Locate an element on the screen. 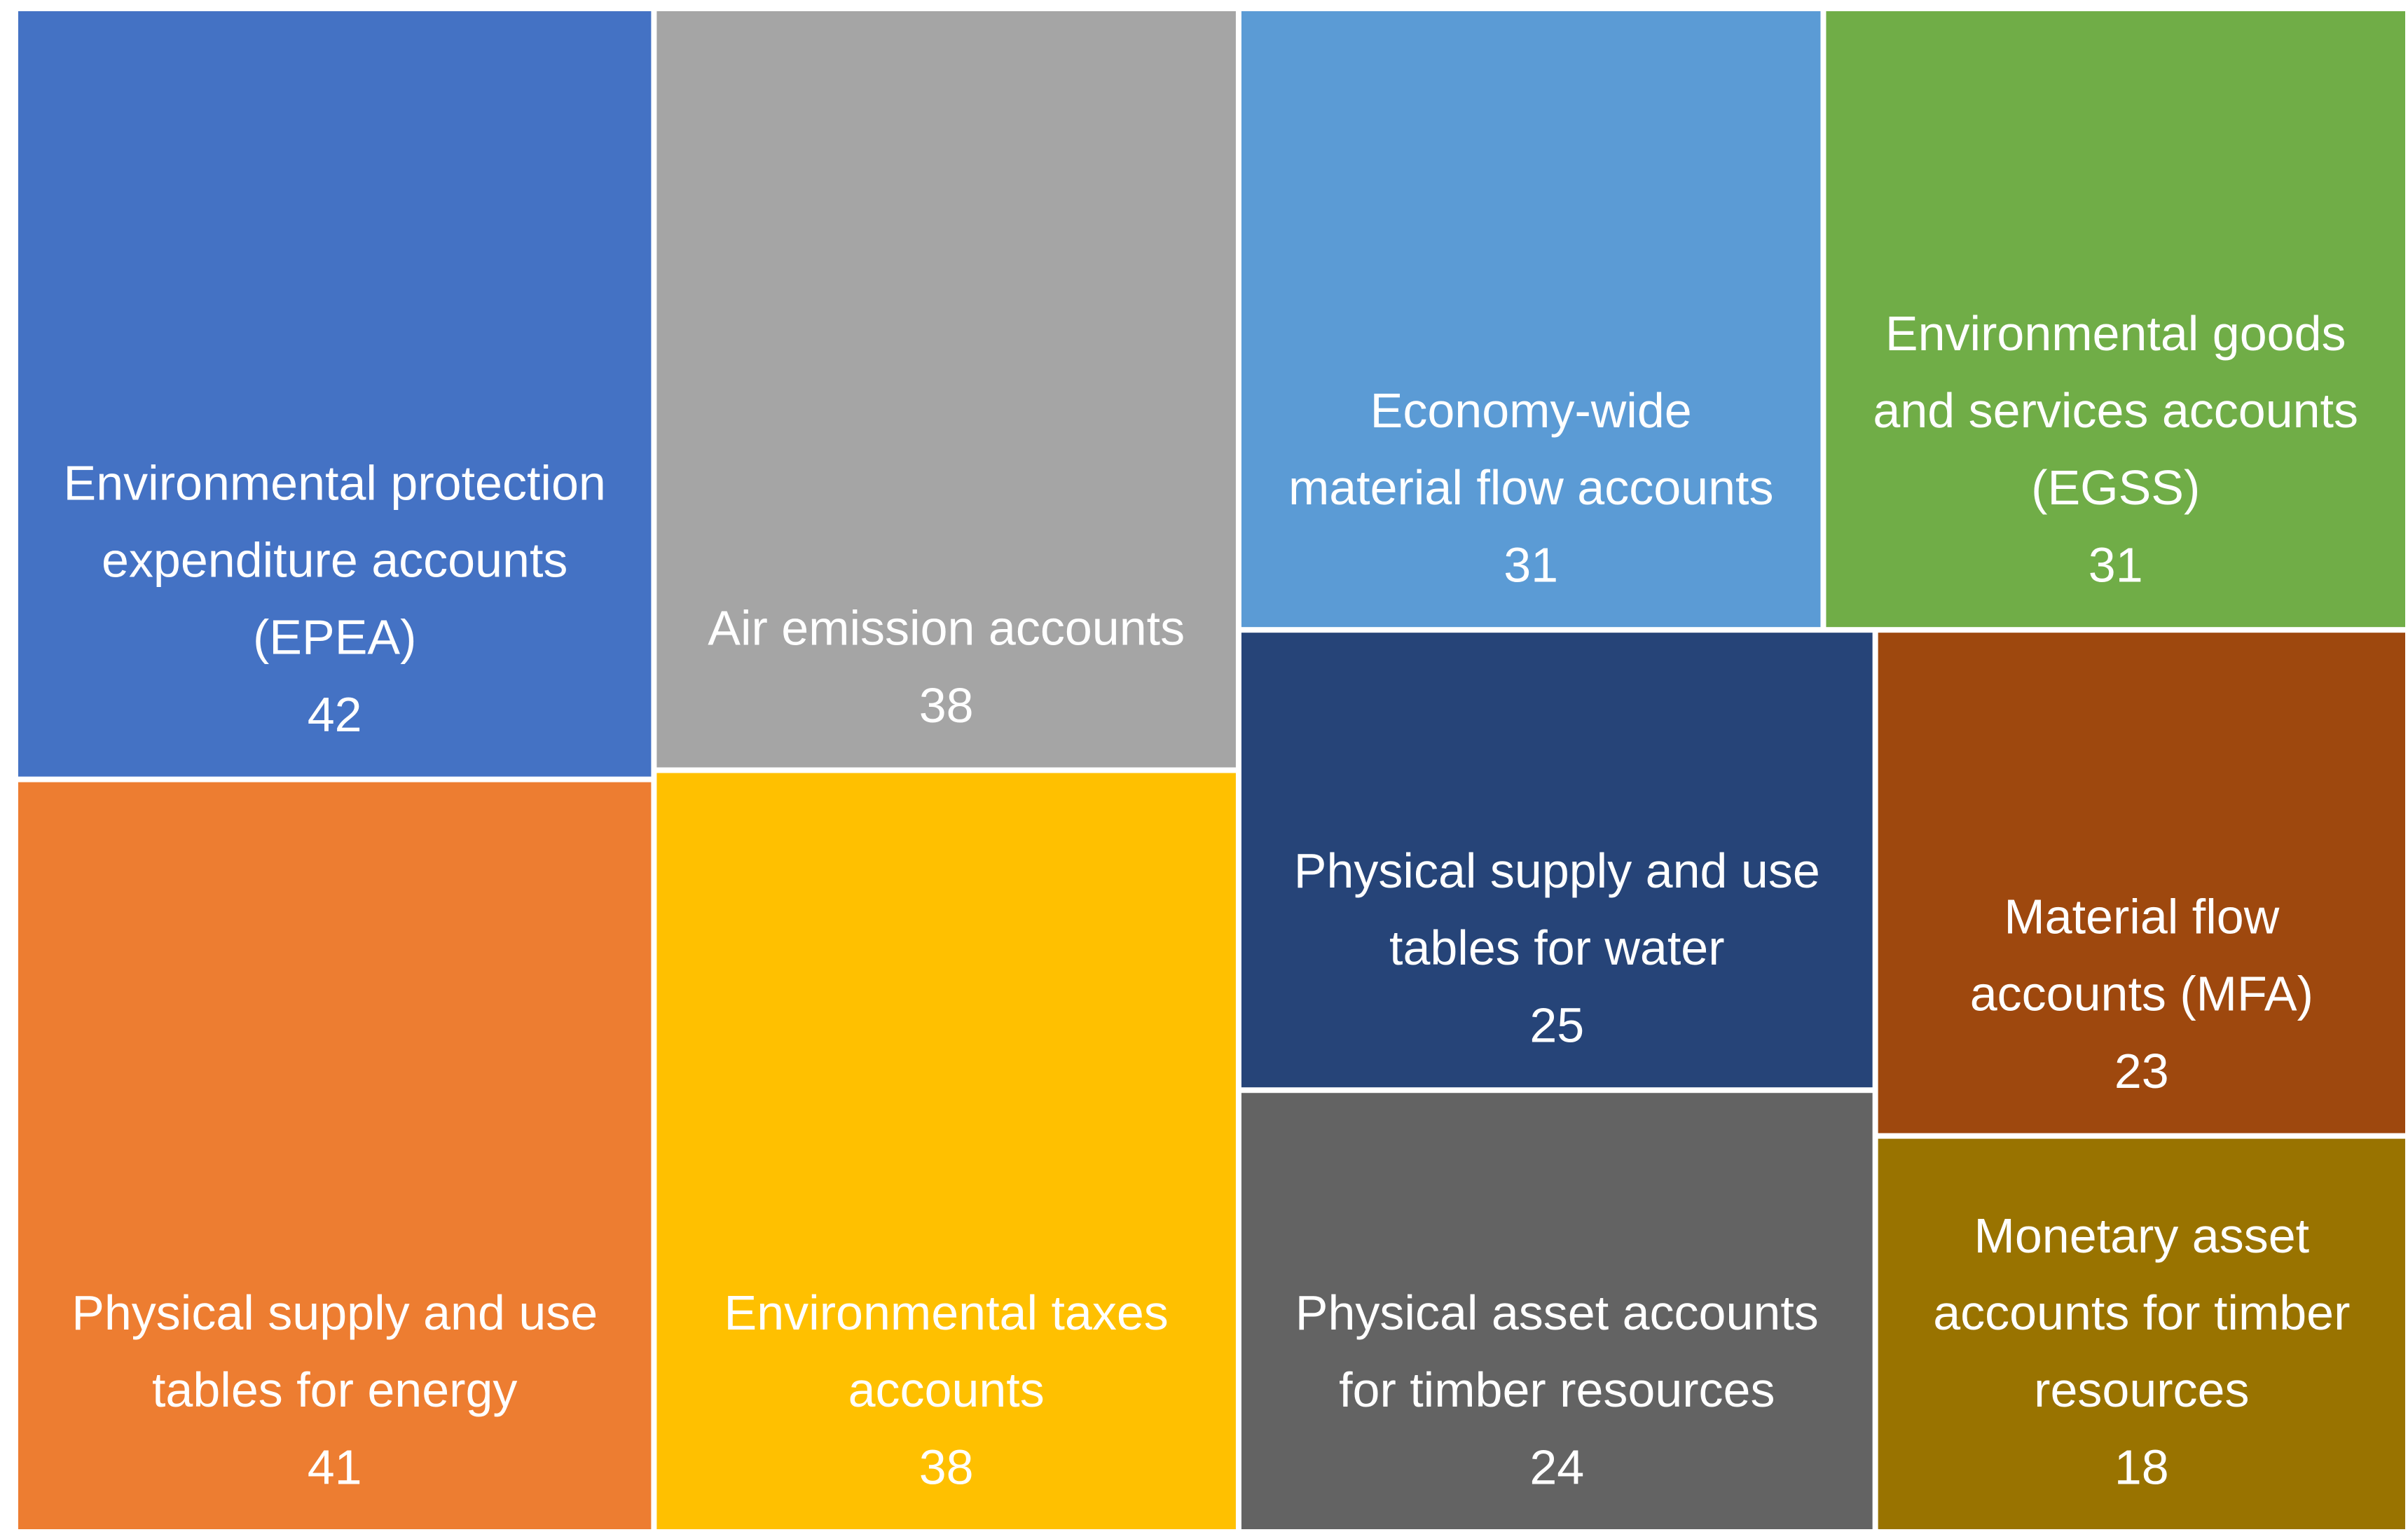  tile-value: 23 is located at coordinates (2142, 1071).